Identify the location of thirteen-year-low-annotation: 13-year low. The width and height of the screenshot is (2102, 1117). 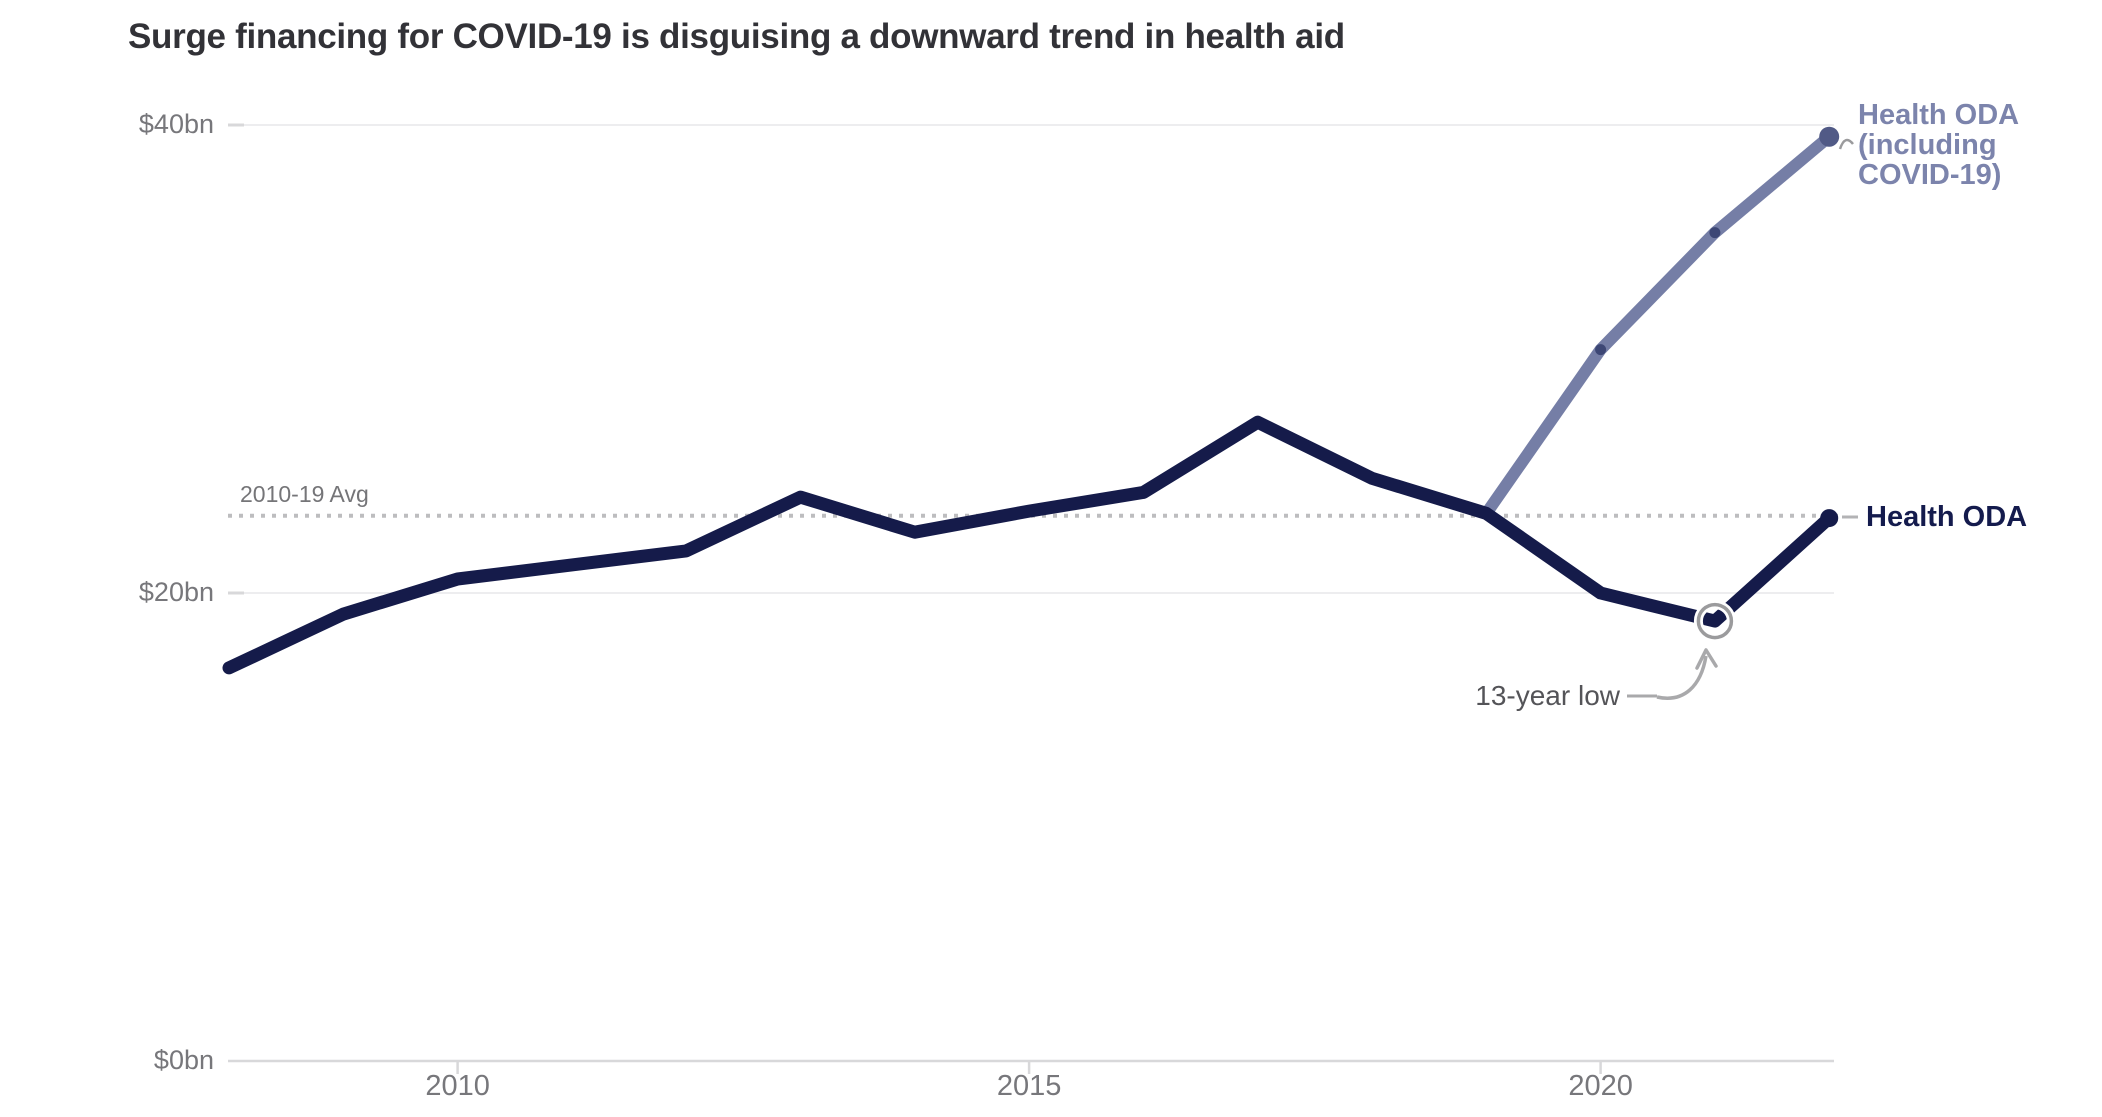
(1547, 695).